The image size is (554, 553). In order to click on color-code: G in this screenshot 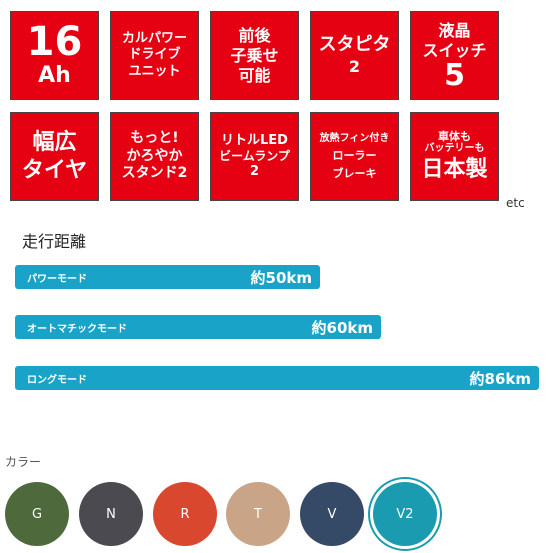, I will do `click(37, 514)`.